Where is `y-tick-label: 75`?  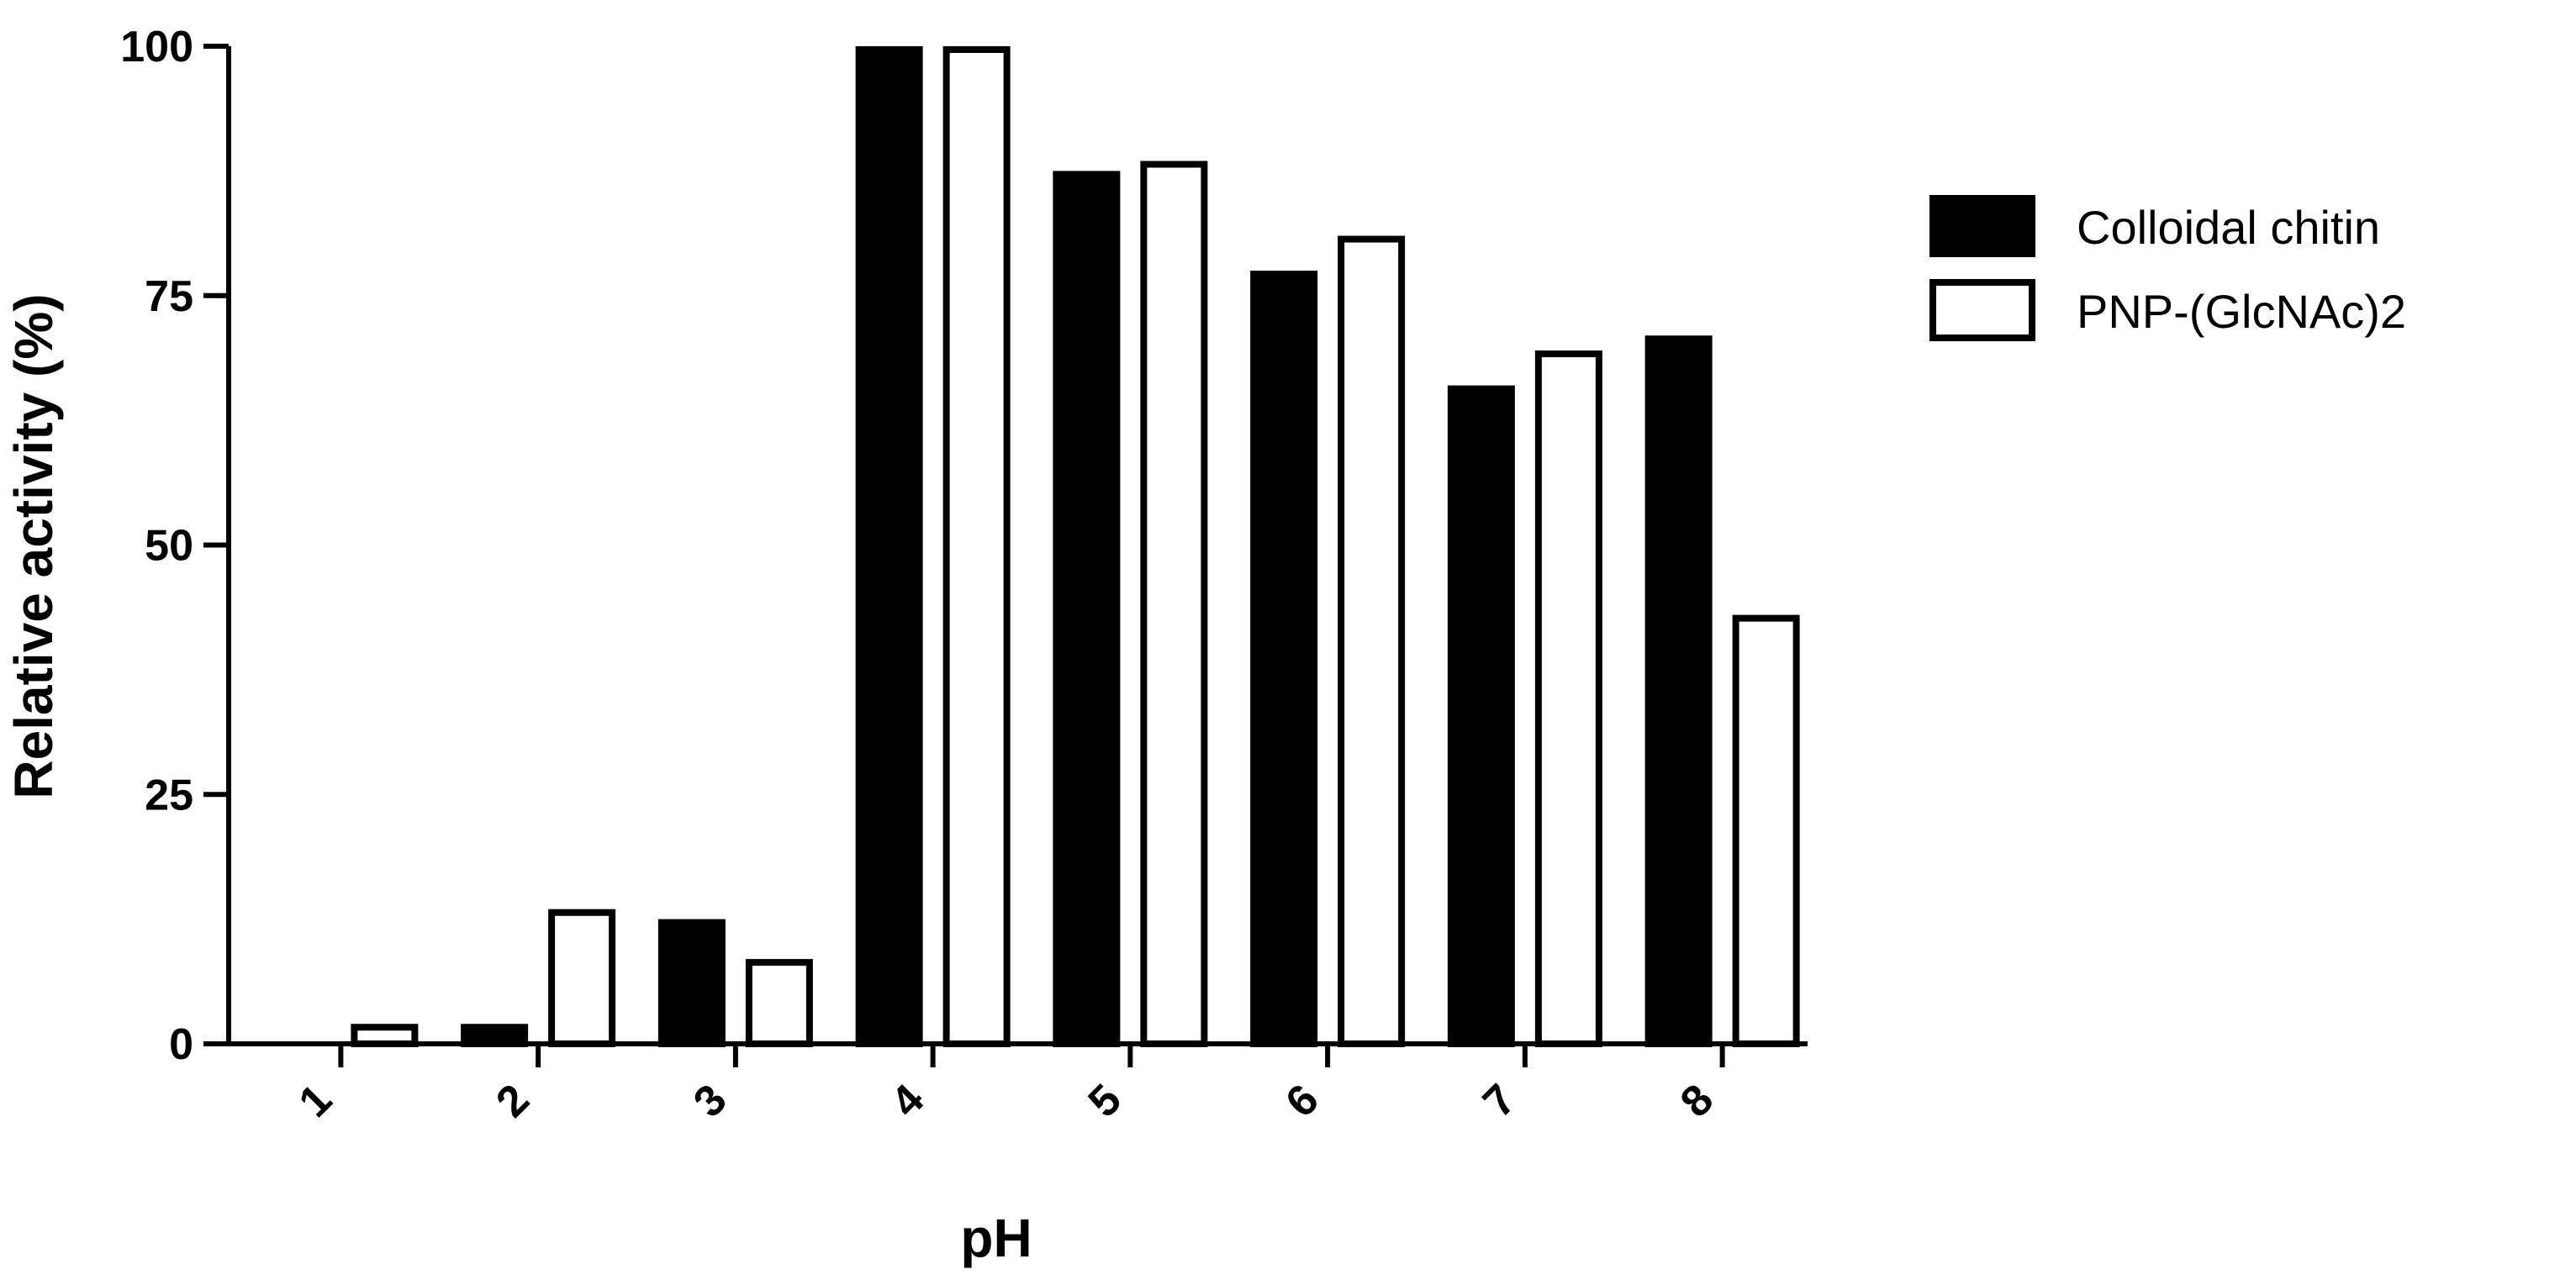
y-tick-label: 75 is located at coordinates (169, 297).